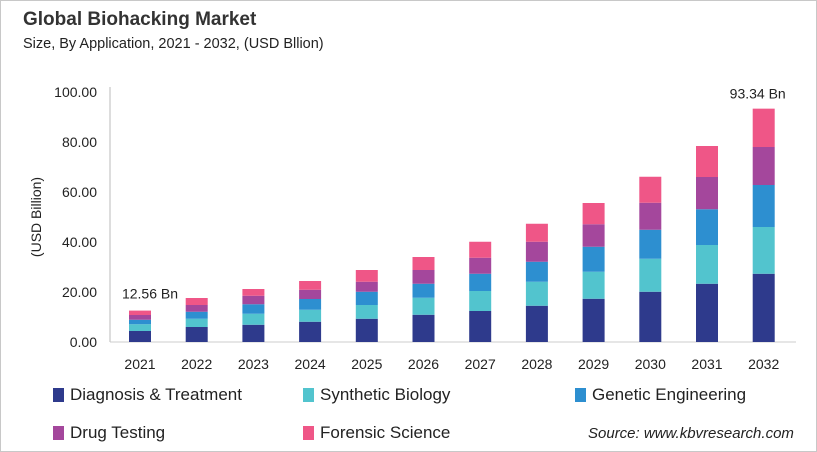 Image resolution: width=817 pixels, height=452 pixels. Describe the element at coordinates (423, 364) in the screenshot. I see `x-tick-label: 2026` at that location.